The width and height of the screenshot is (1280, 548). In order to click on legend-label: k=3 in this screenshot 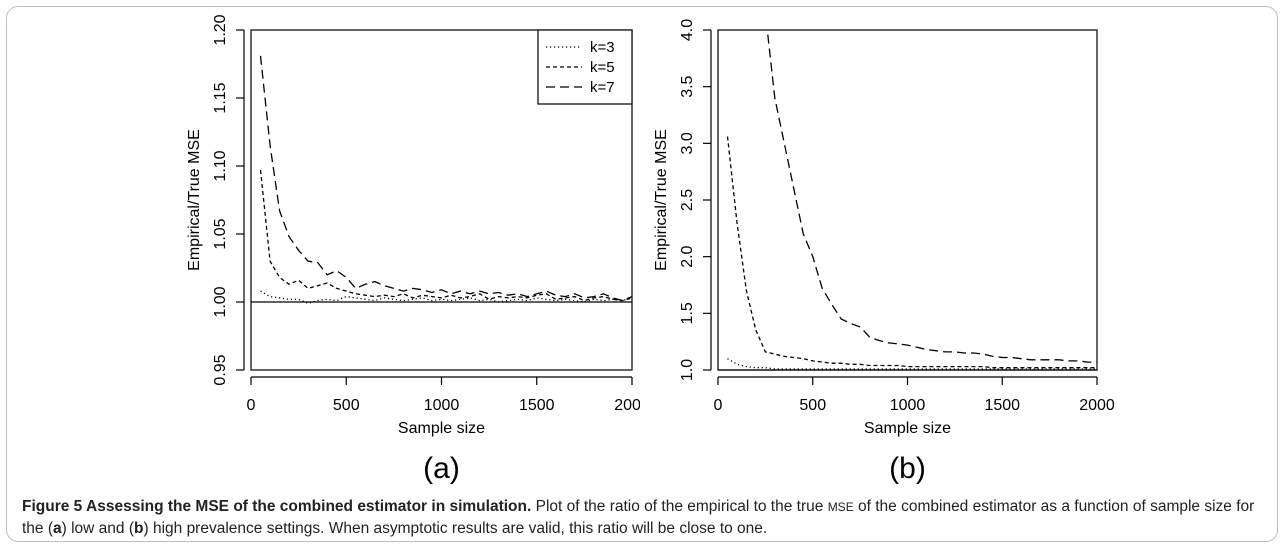, I will do `click(602, 47)`.